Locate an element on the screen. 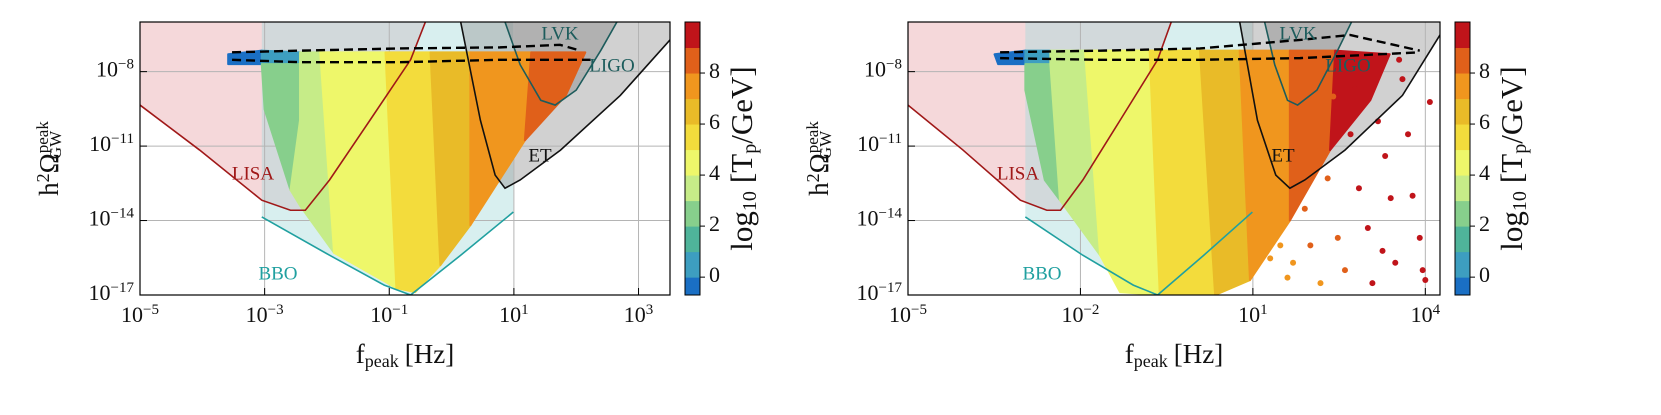 This screenshot has height=415, width=1661. x-tick-label: 10⁴ is located at coordinates (1426, 314).